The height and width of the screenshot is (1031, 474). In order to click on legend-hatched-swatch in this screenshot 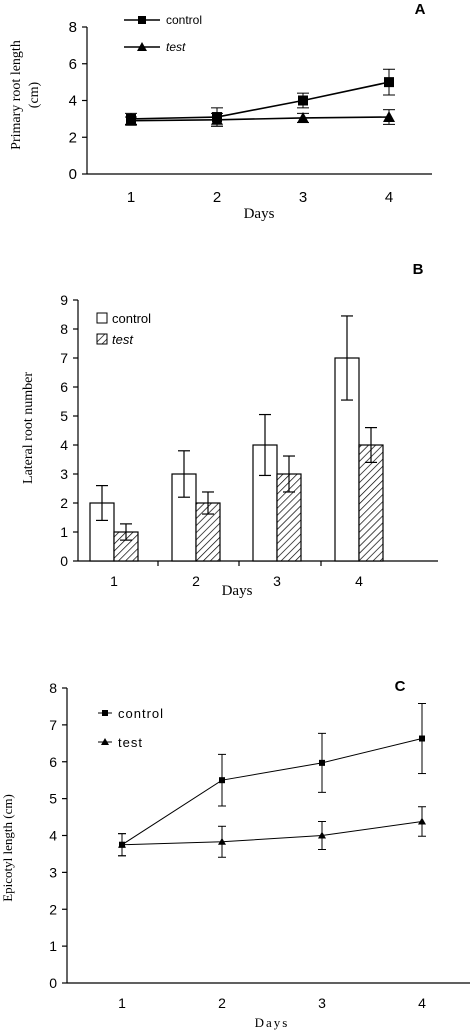, I will do `click(102, 339)`.